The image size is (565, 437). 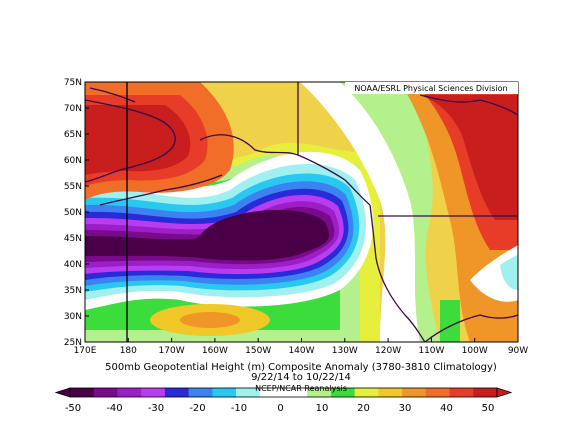 I want to click on lon-label: 90W, so click(x=518, y=351).